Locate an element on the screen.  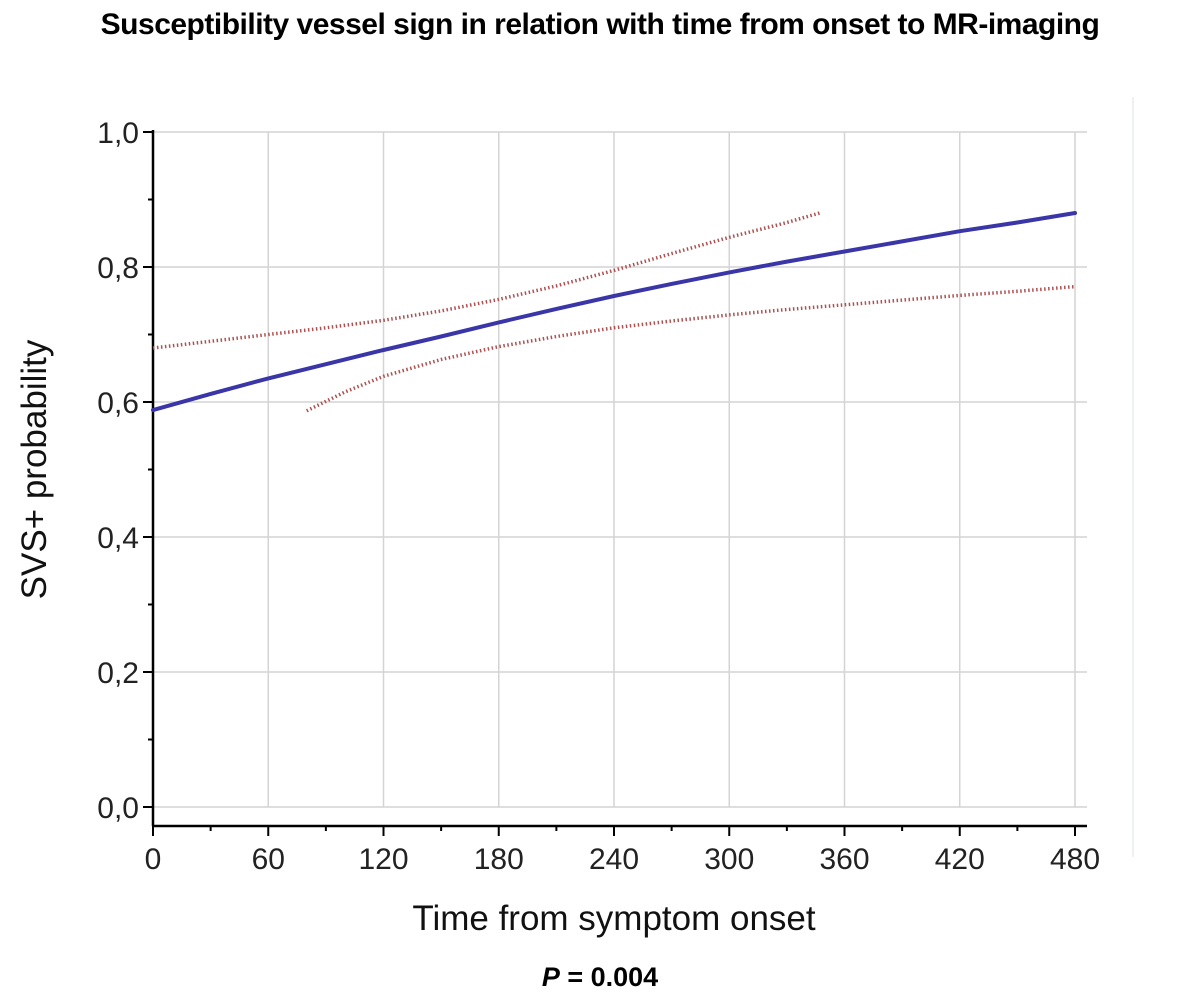
y-tick-label: 0,4 is located at coordinates (118, 538).